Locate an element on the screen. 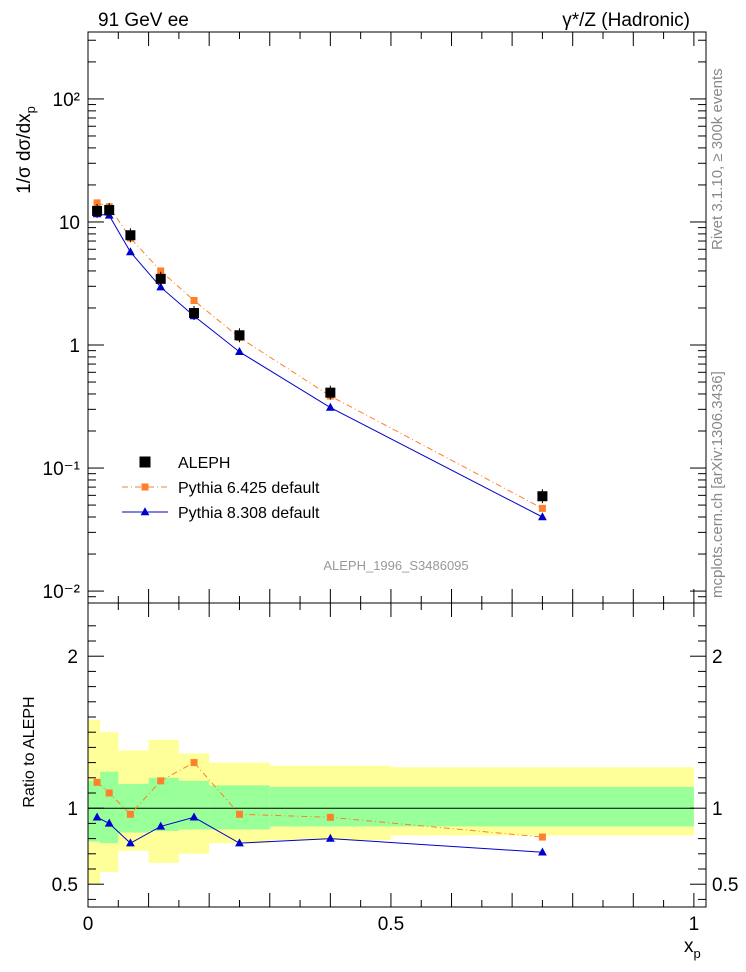 The image size is (746, 972). ratio-ytick-label-right-0: 0.5 is located at coordinates (725, 885).